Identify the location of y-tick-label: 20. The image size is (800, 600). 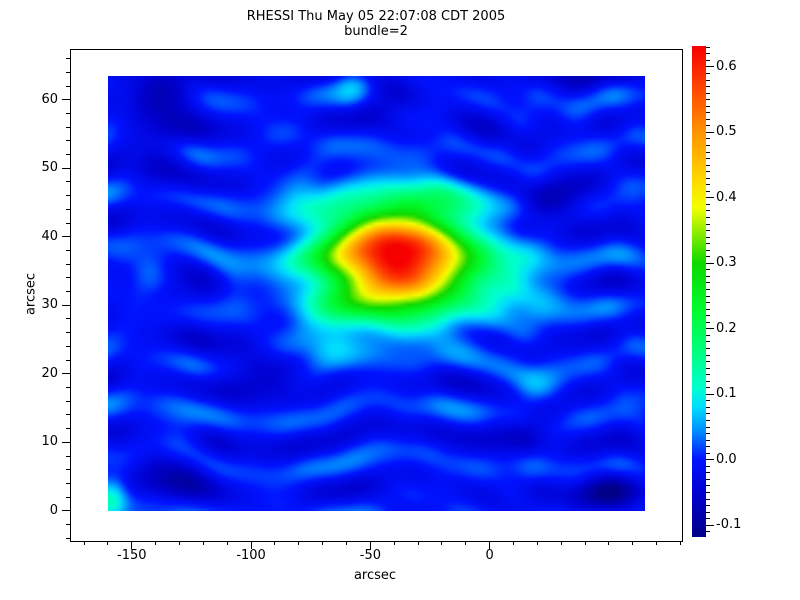
(49, 373).